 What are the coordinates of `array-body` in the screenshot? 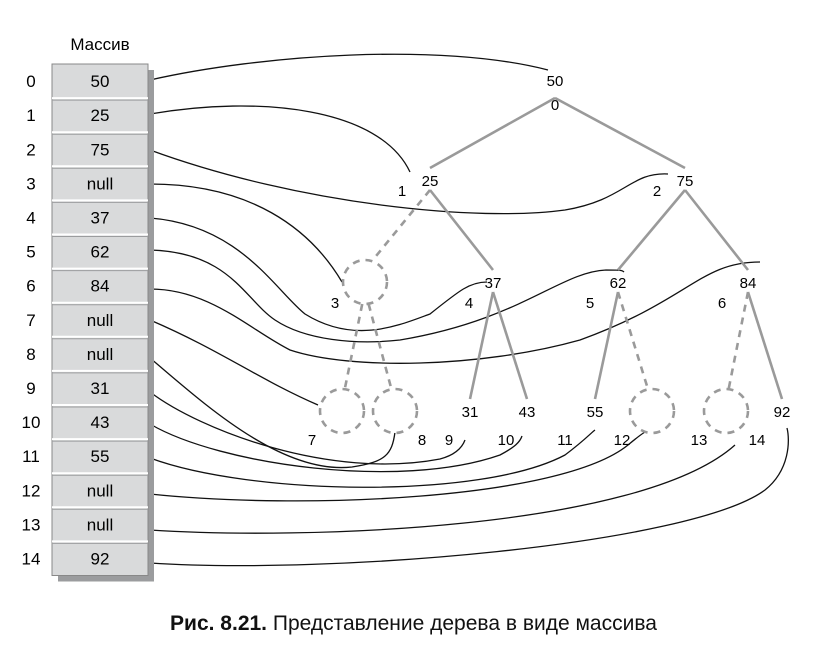 It's located at (100, 319).